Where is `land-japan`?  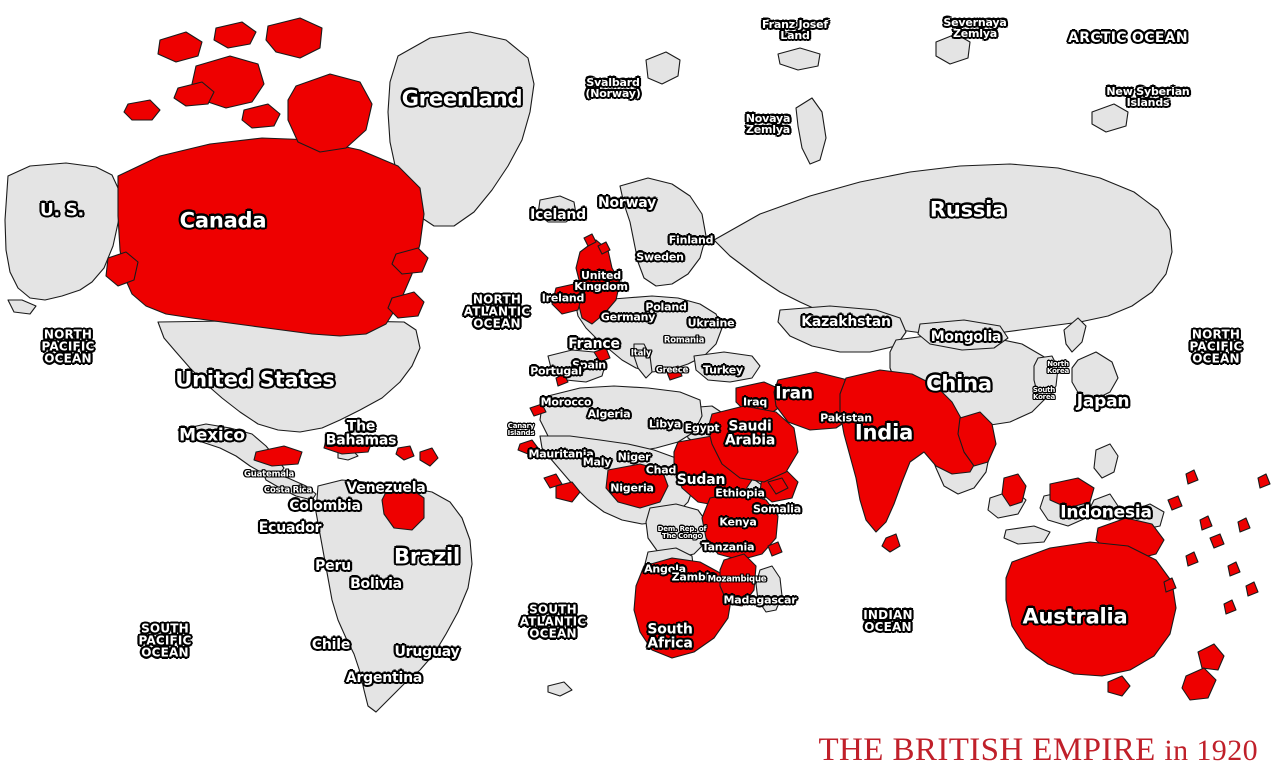
land-japan is located at coordinates (1075, 335).